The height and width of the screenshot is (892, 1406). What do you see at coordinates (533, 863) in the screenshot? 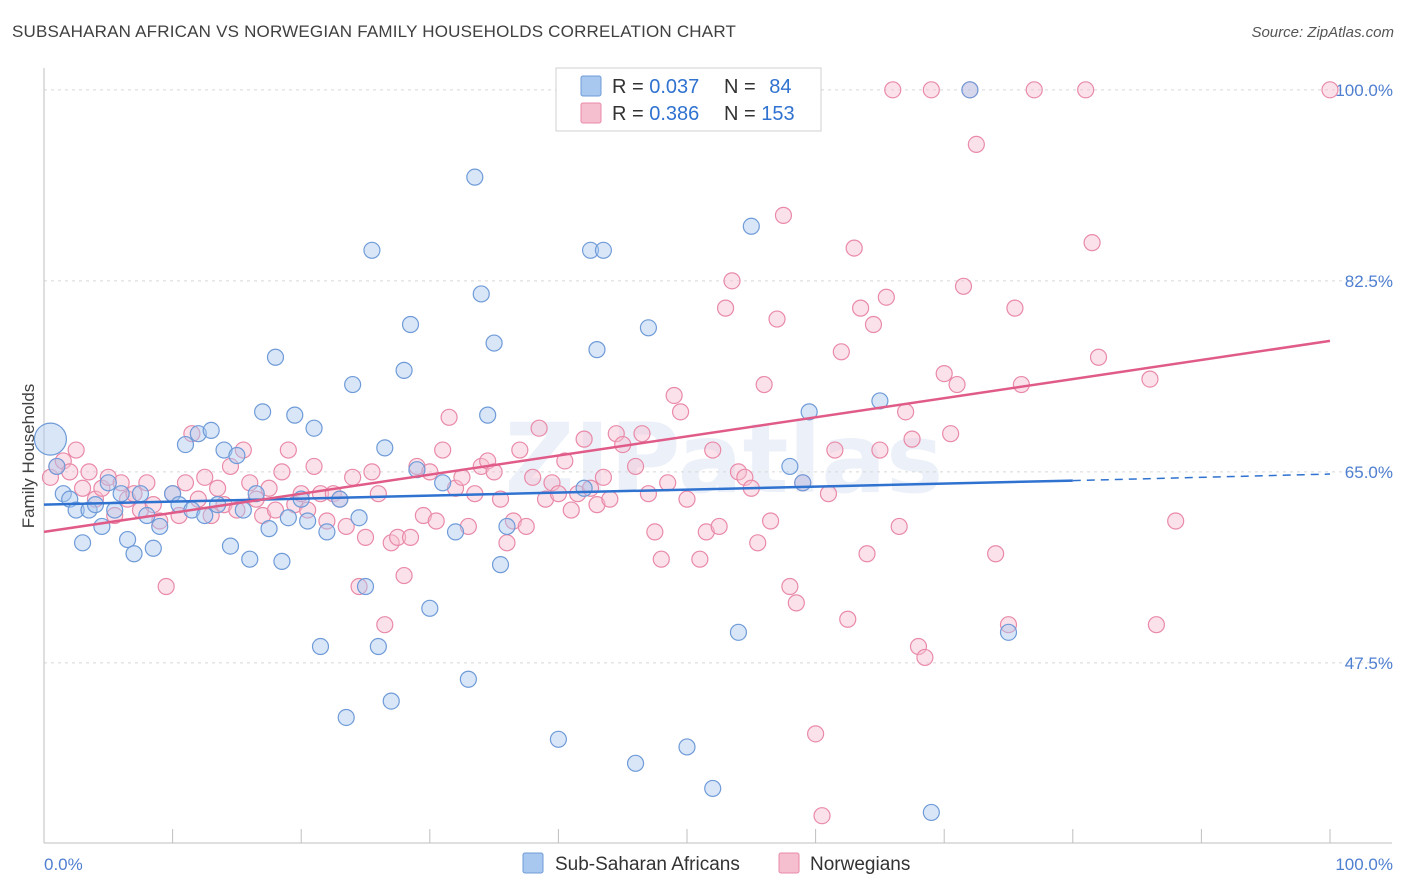
I see `series-legend-swatch-blue` at bounding box center [533, 863].